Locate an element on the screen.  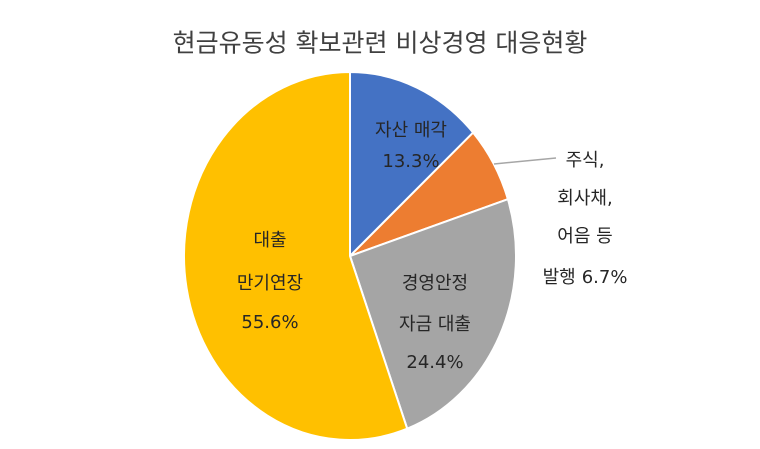
data-label-category: 주식, is located at coordinates (585, 160).